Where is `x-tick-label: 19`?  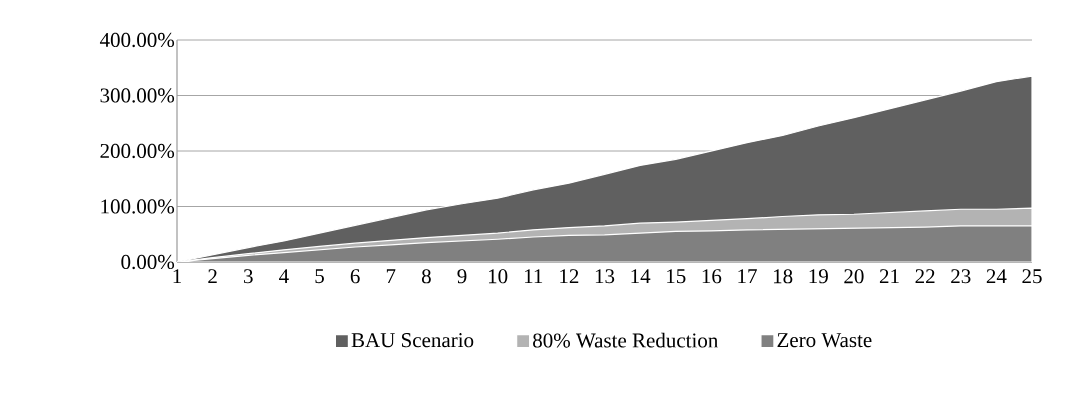 x-tick-label: 19 is located at coordinates (818, 276).